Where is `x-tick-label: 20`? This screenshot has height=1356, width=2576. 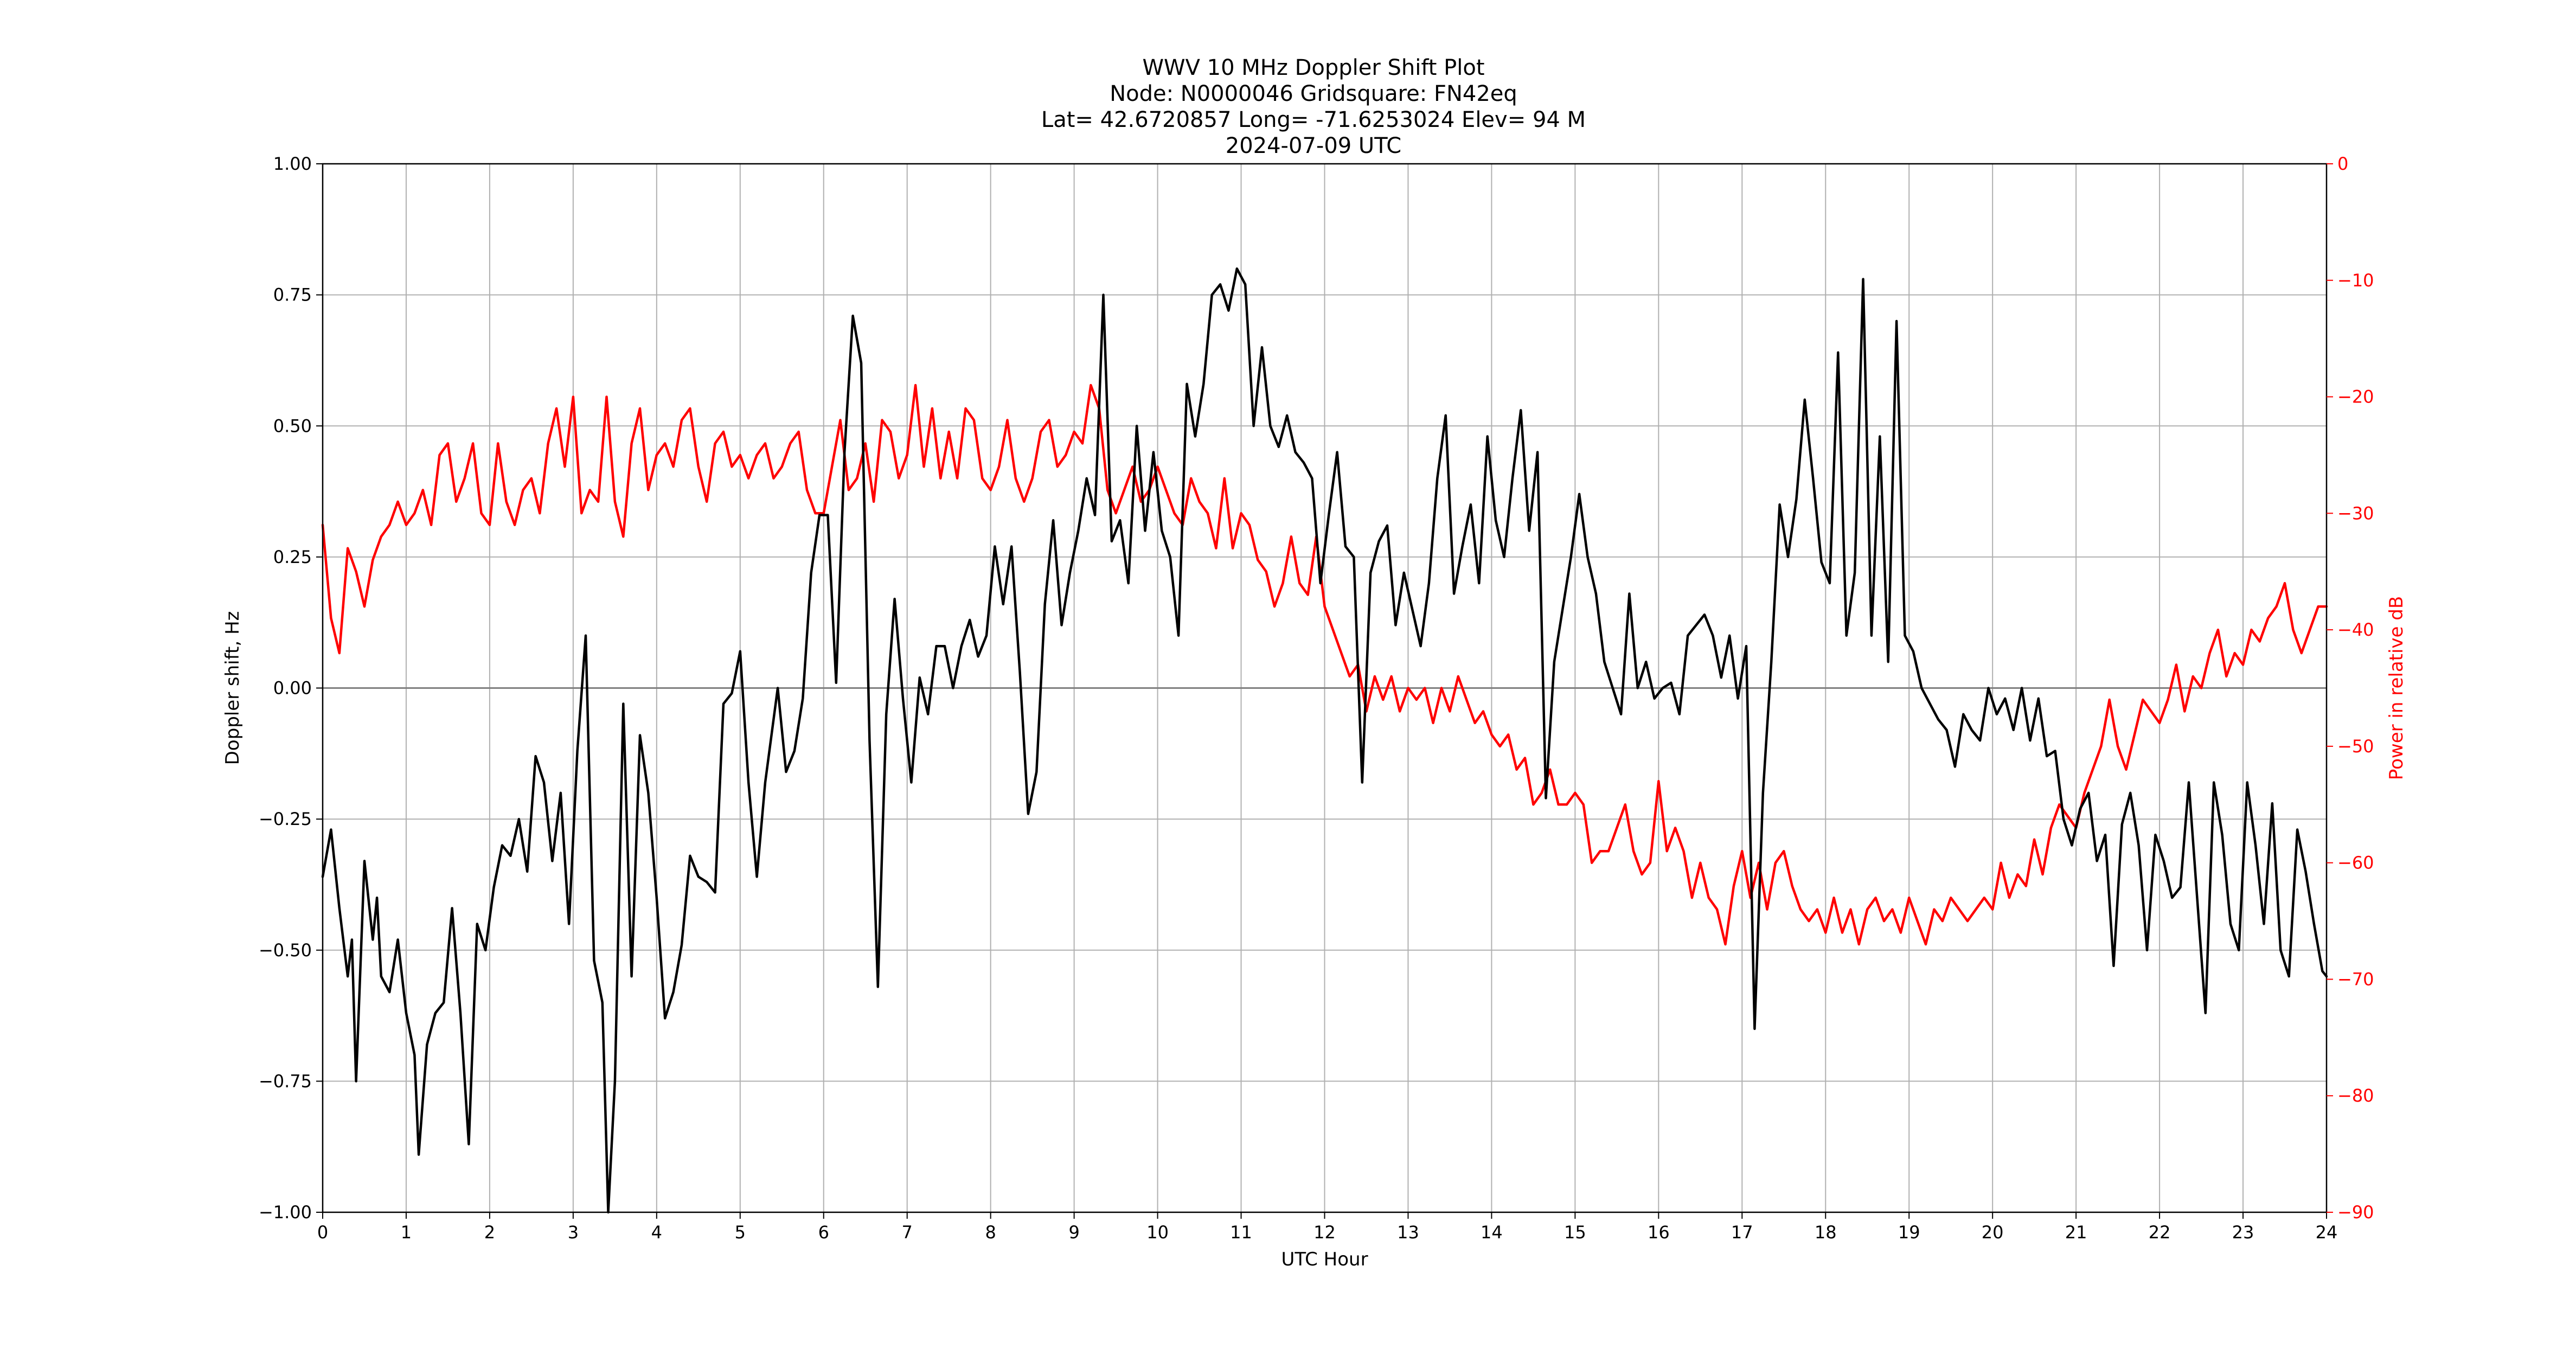 x-tick-label: 20 is located at coordinates (1993, 1232).